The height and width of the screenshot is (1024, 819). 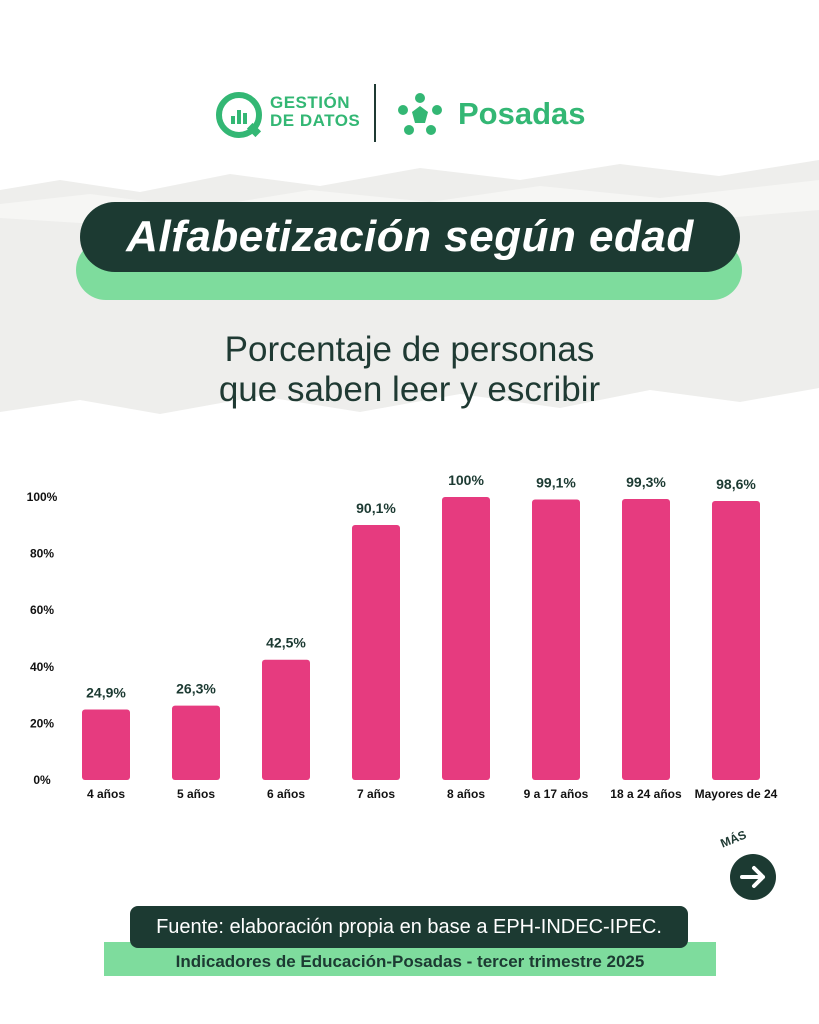 I want to click on gestion-datos-logo-icon, so click(x=239, y=115).